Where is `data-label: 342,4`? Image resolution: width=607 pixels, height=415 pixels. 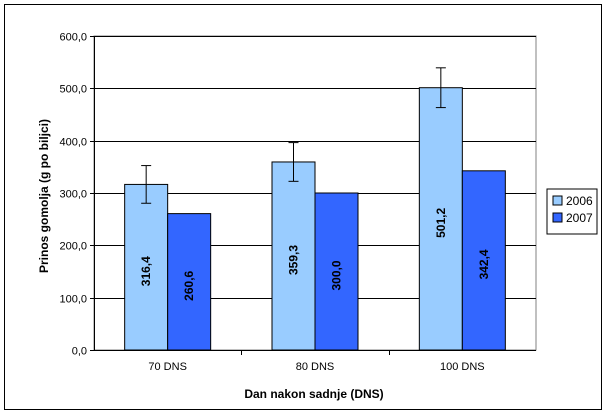
data-label: 342,4 is located at coordinates (484, 264).